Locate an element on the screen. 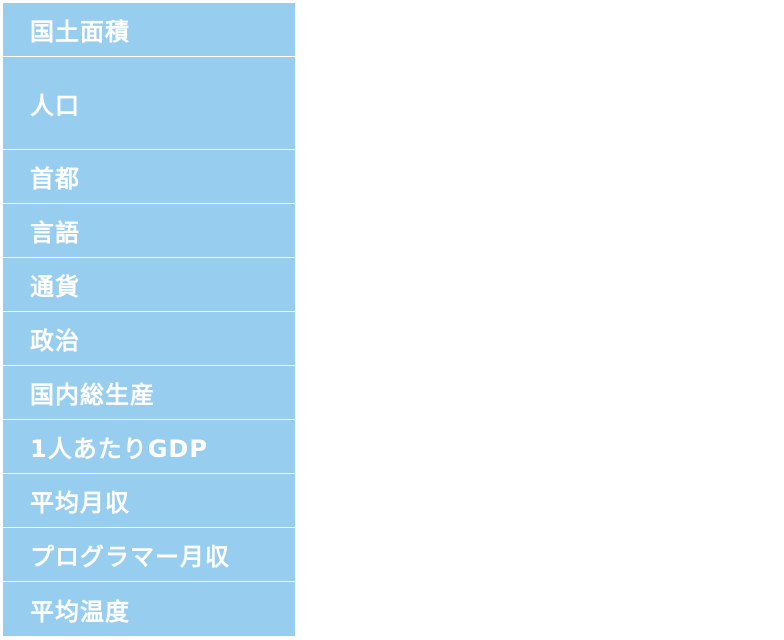 This screenshot has width=784, height=640. row-header-politics: 政治 is located at coordinates (149, 339).